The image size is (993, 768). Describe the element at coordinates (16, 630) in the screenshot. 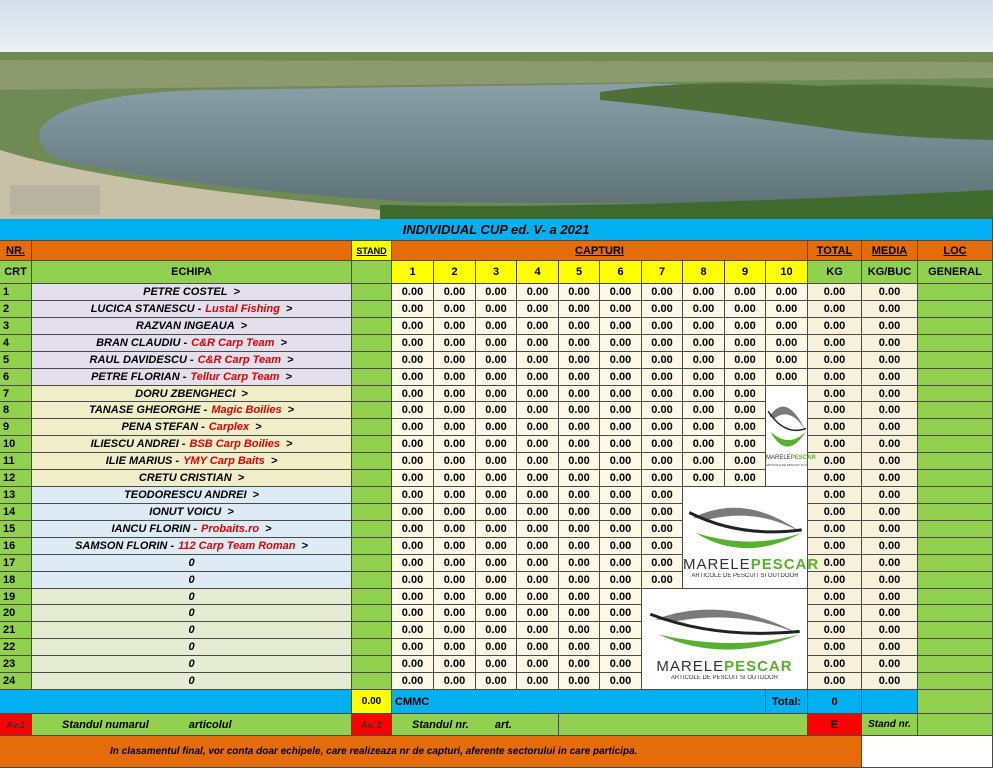

I see `row-number: 21` at that location.